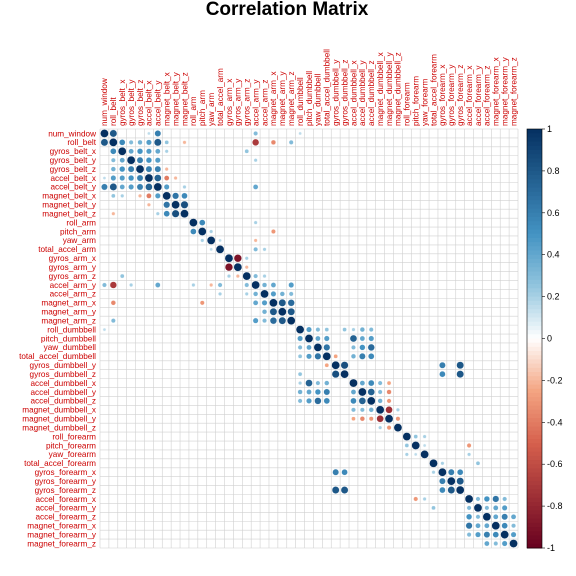 This screenshot has width=576, height=576. What do you see at coordinates (122, 103) in the screenshot?
I see `column-label: gyros_belt_x` at bounding box center [122, 103].